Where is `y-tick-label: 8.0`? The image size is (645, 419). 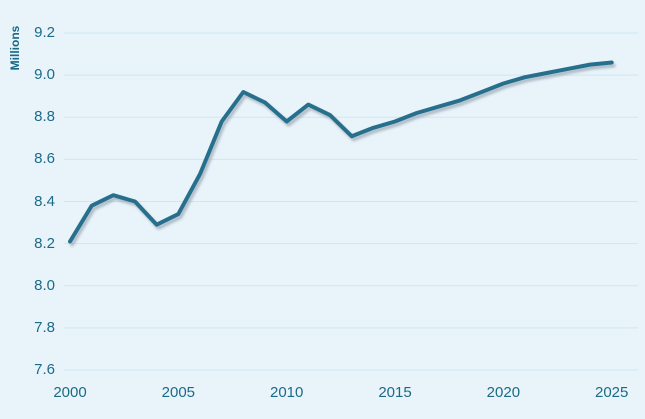
y-tick-label: 8.0 is located at coordinates (44, 285).